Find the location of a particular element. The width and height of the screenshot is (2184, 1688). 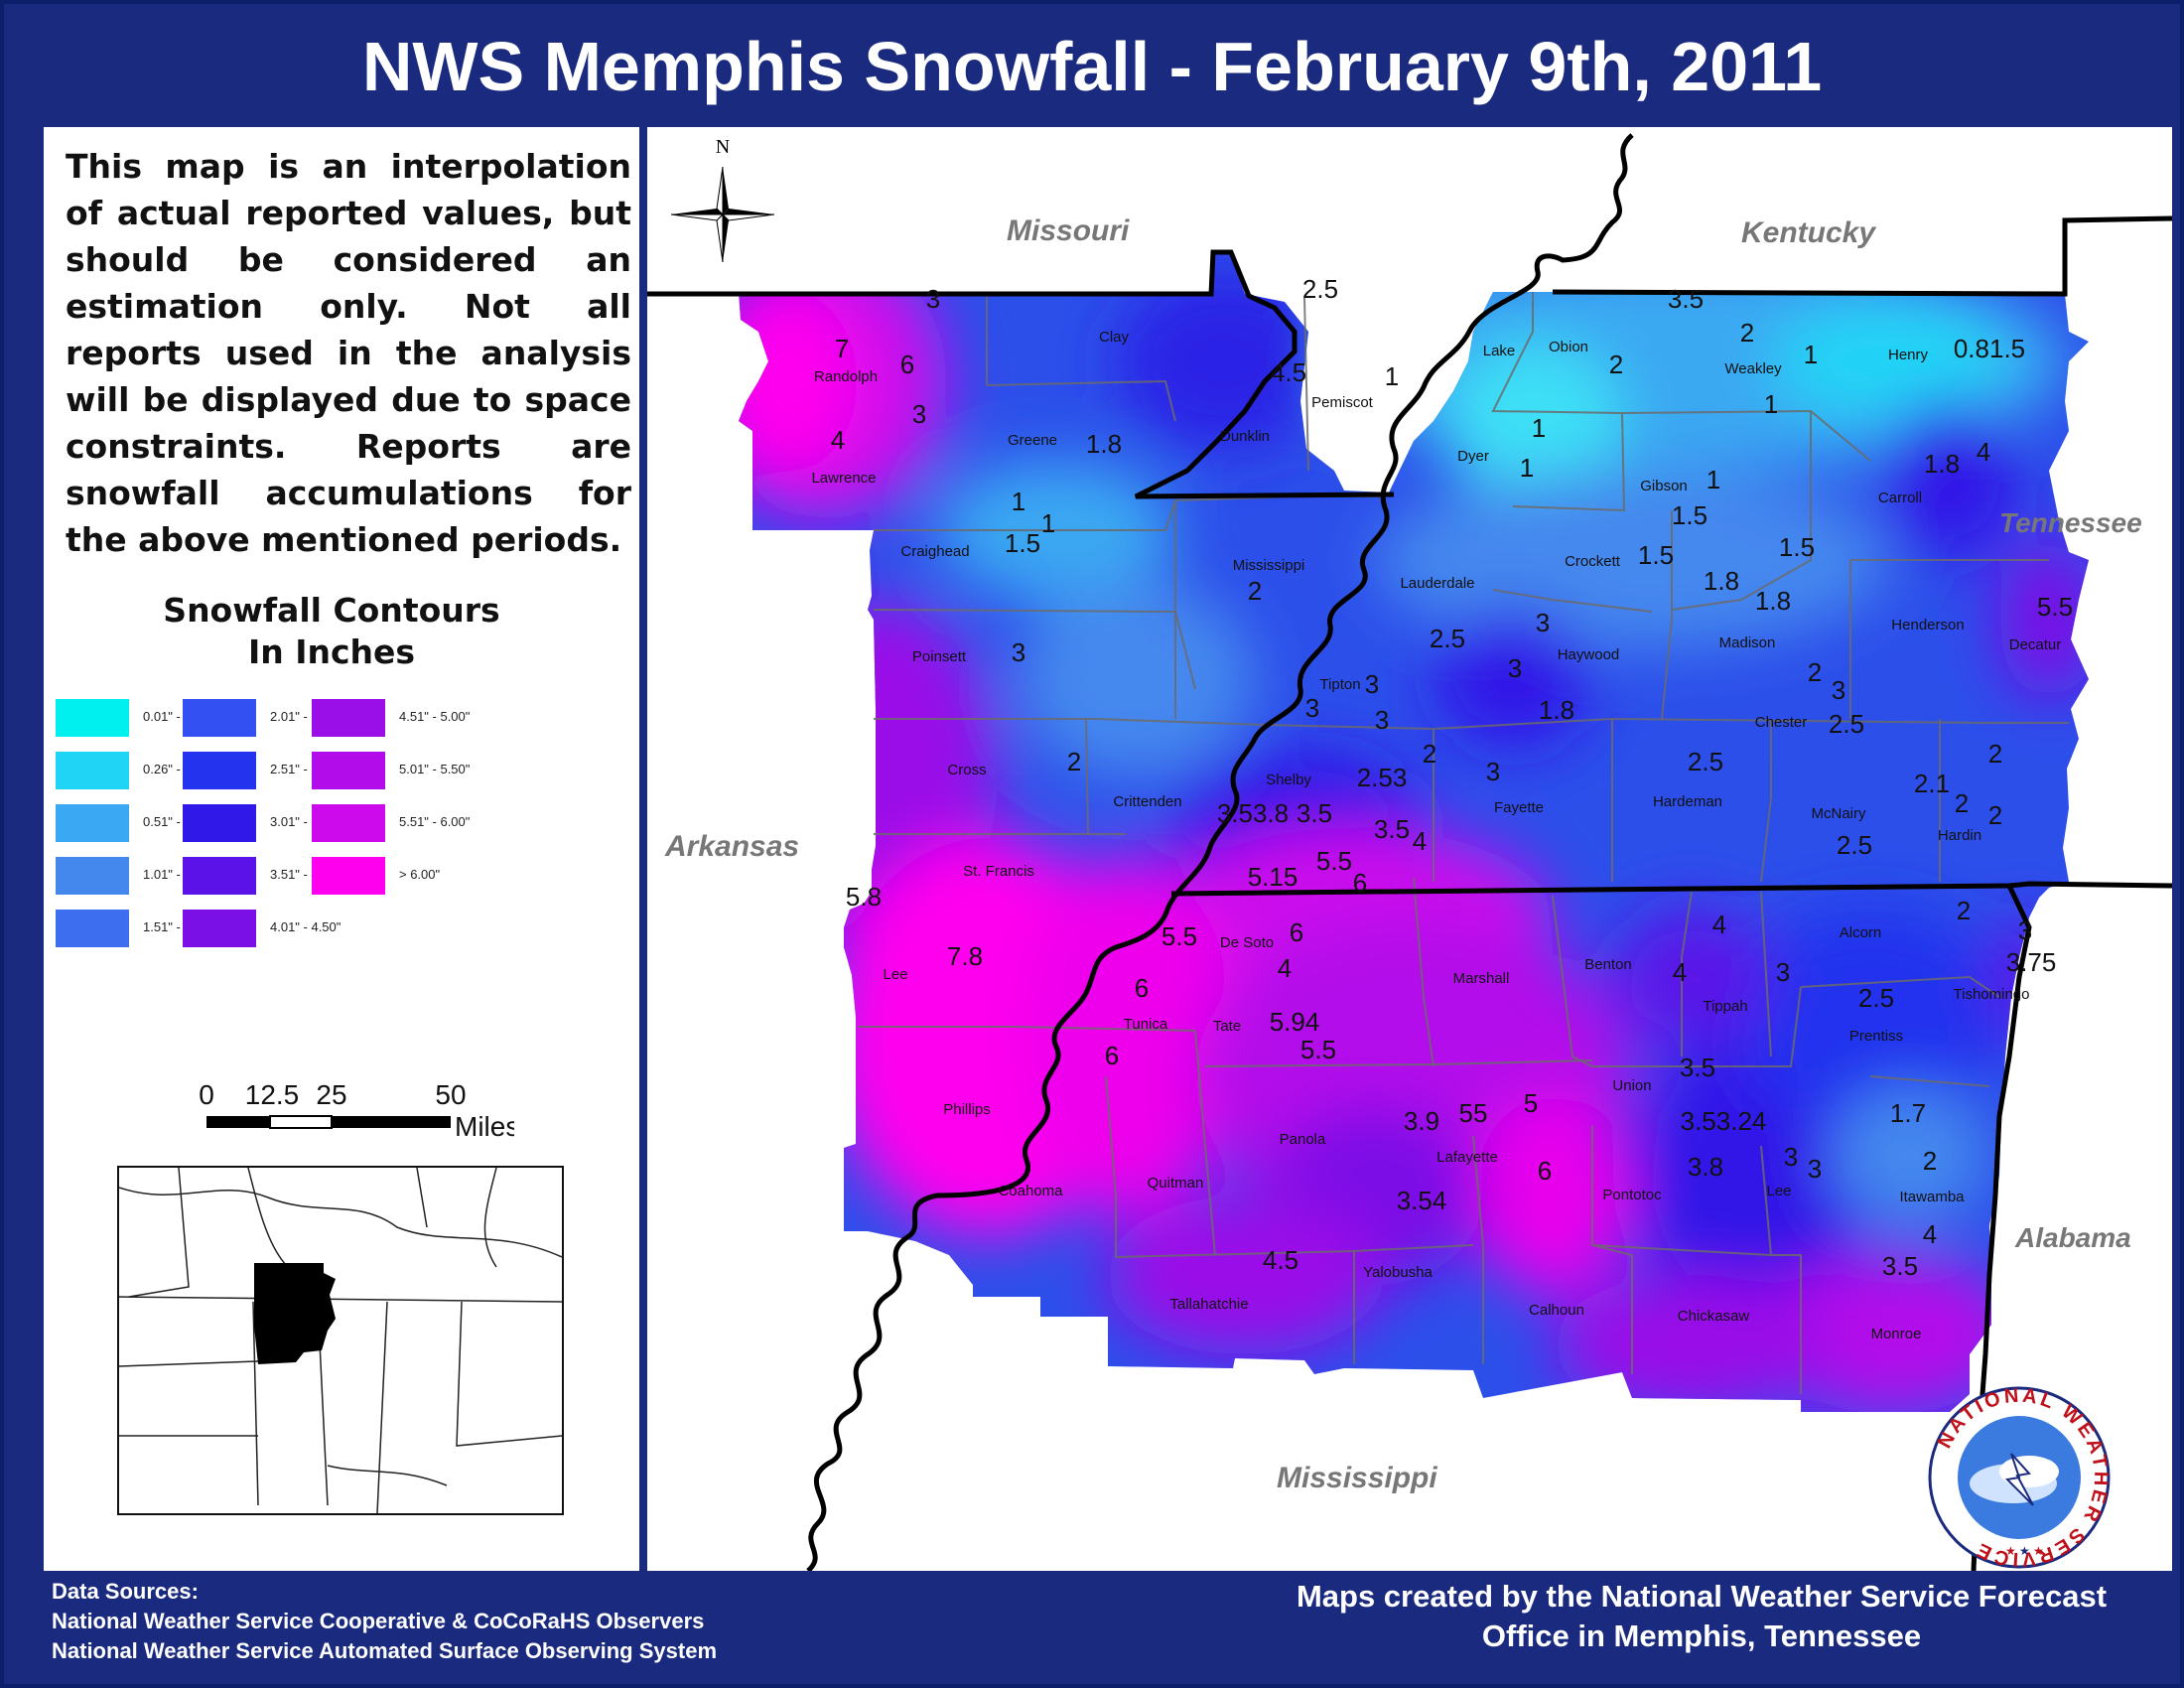

snowfall-report: 4.5 is located at coordinates (1280, 1260).